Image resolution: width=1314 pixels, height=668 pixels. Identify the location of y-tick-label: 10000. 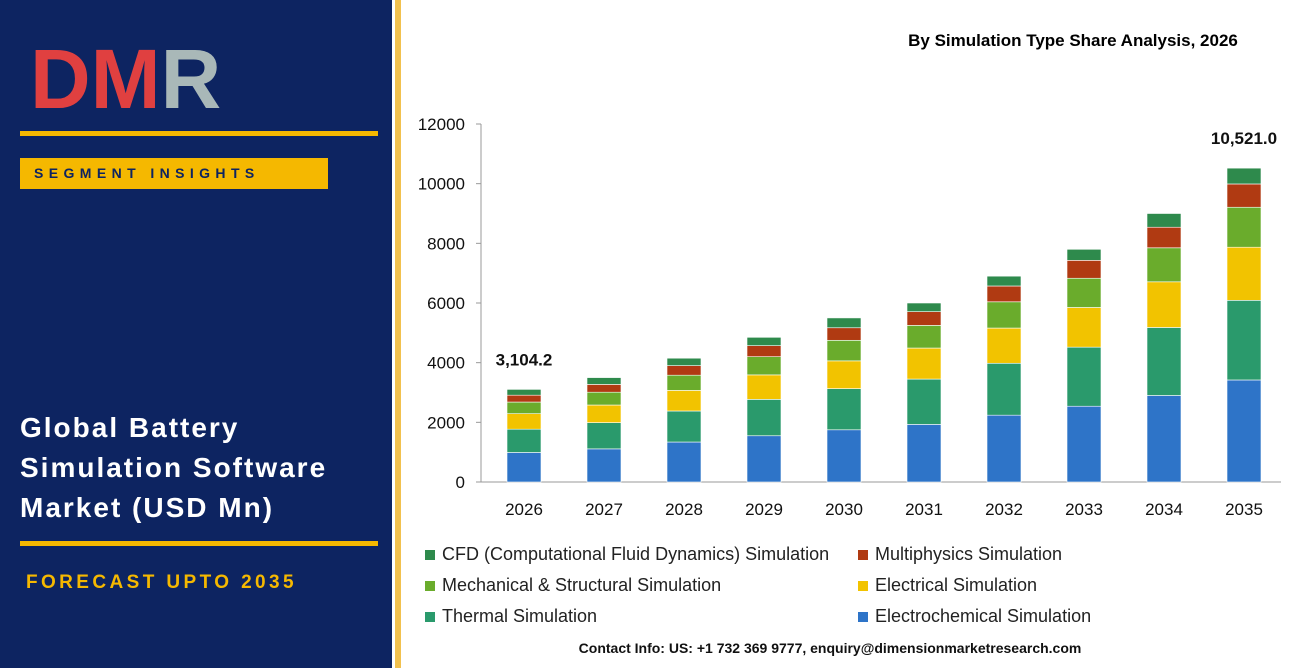
(441, 184).